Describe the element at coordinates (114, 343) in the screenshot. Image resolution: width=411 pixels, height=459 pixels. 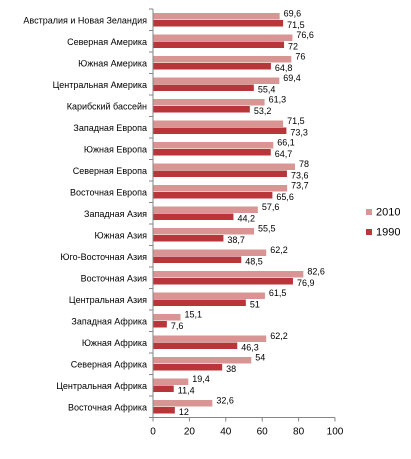
I see `category-label: Южная Африка` at that location.